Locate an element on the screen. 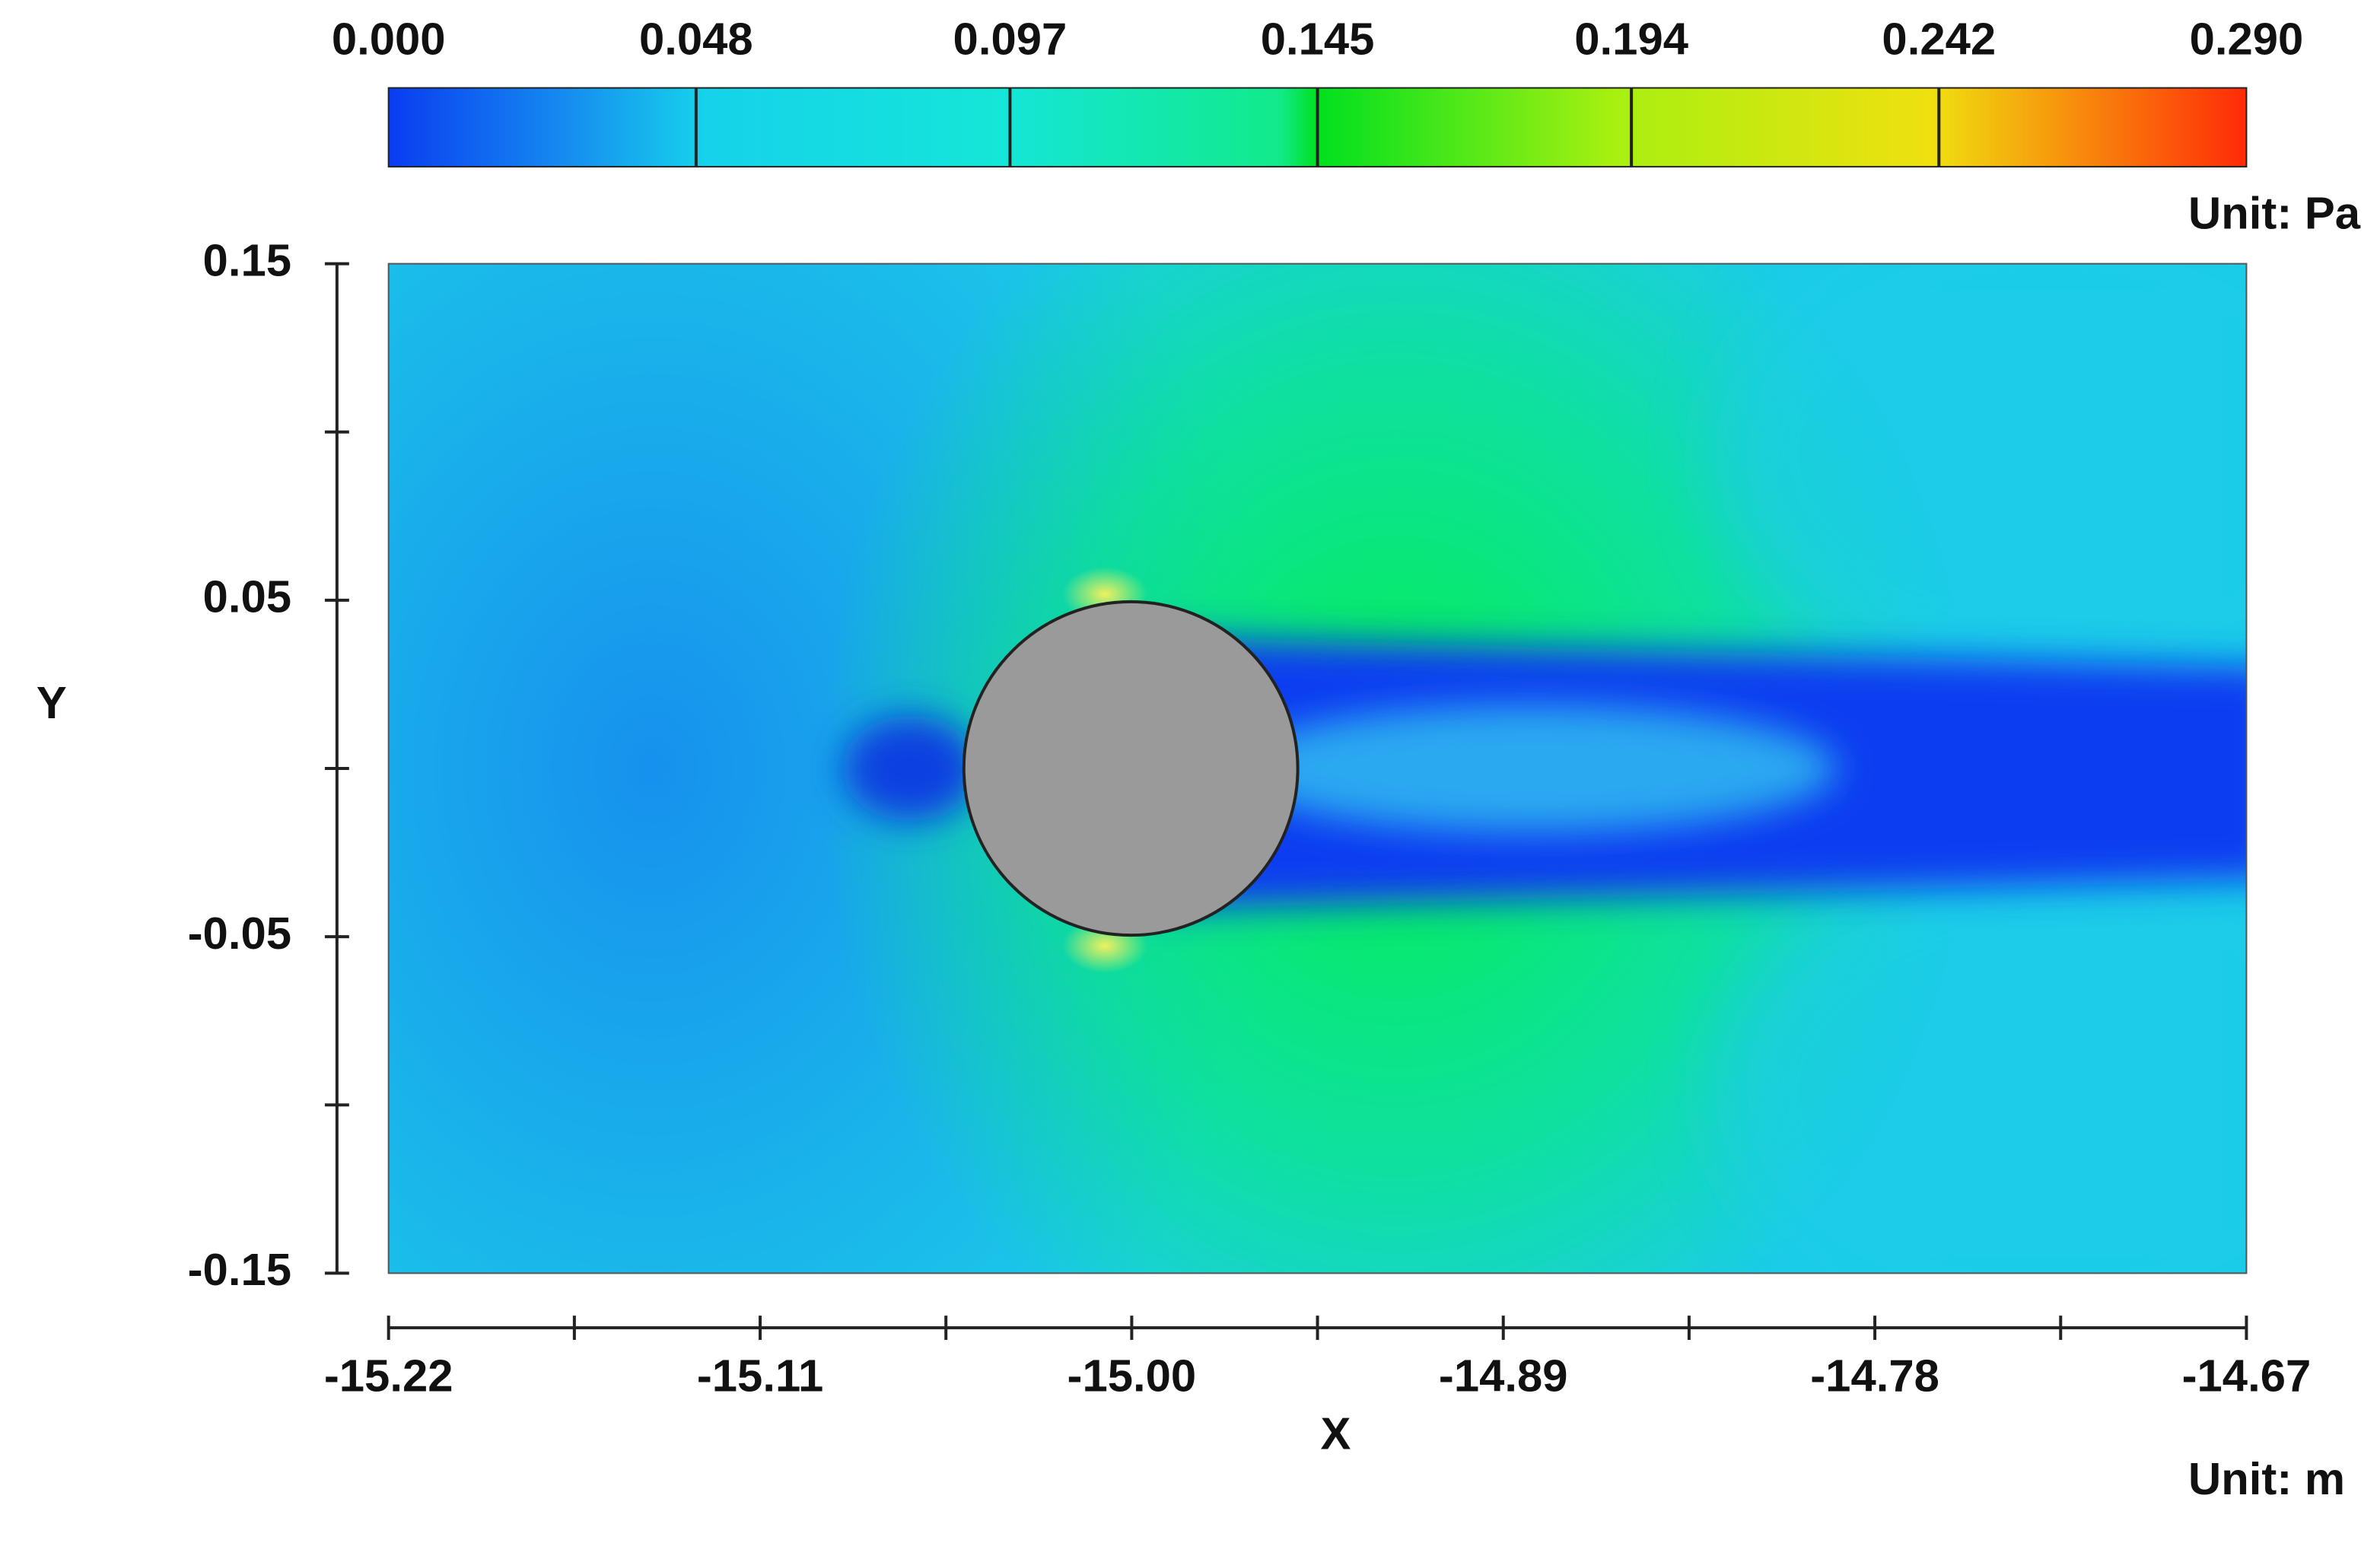 Image resolution: width=2380 pixels, height=1543 pixels. y-tick-label: -0.15 is located at coordinates (239, 1270).